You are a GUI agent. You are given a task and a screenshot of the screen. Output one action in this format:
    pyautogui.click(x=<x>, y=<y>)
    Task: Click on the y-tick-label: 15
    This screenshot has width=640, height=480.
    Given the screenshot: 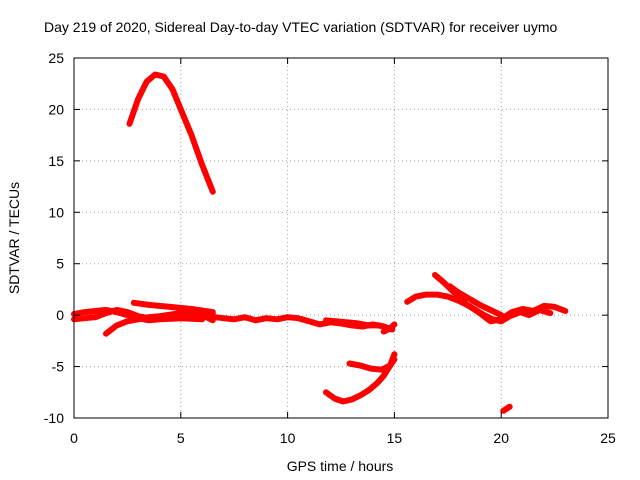 What is the action you would take?
    pyautogui.click(x=56, y=161)
    